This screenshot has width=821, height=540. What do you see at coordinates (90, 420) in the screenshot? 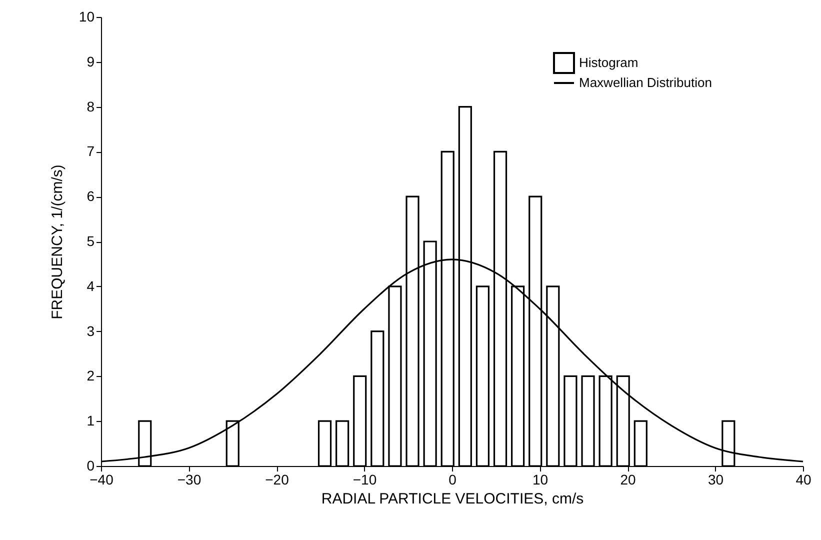
I see `y-tick-label: 1` at bounding box center [90, 420].